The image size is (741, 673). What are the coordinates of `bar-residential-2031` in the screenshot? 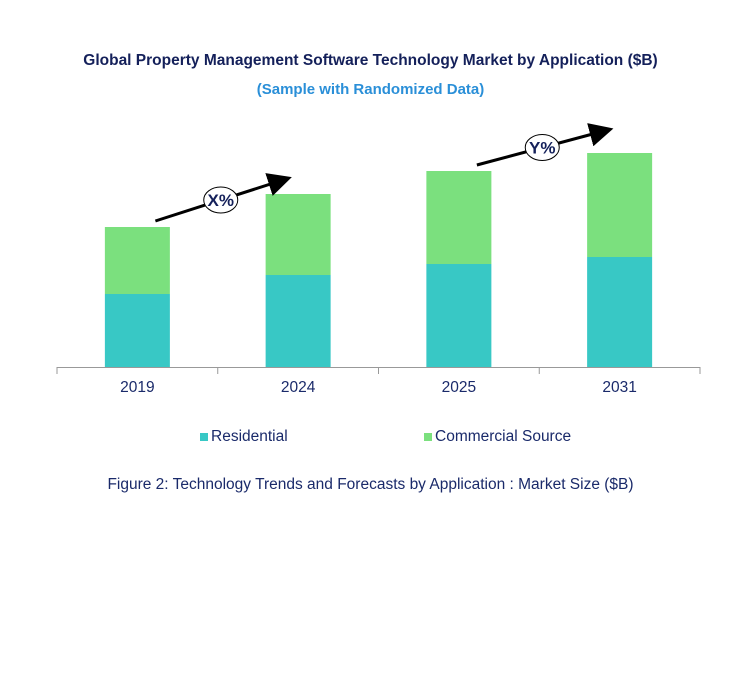 It's located at (620, 312).